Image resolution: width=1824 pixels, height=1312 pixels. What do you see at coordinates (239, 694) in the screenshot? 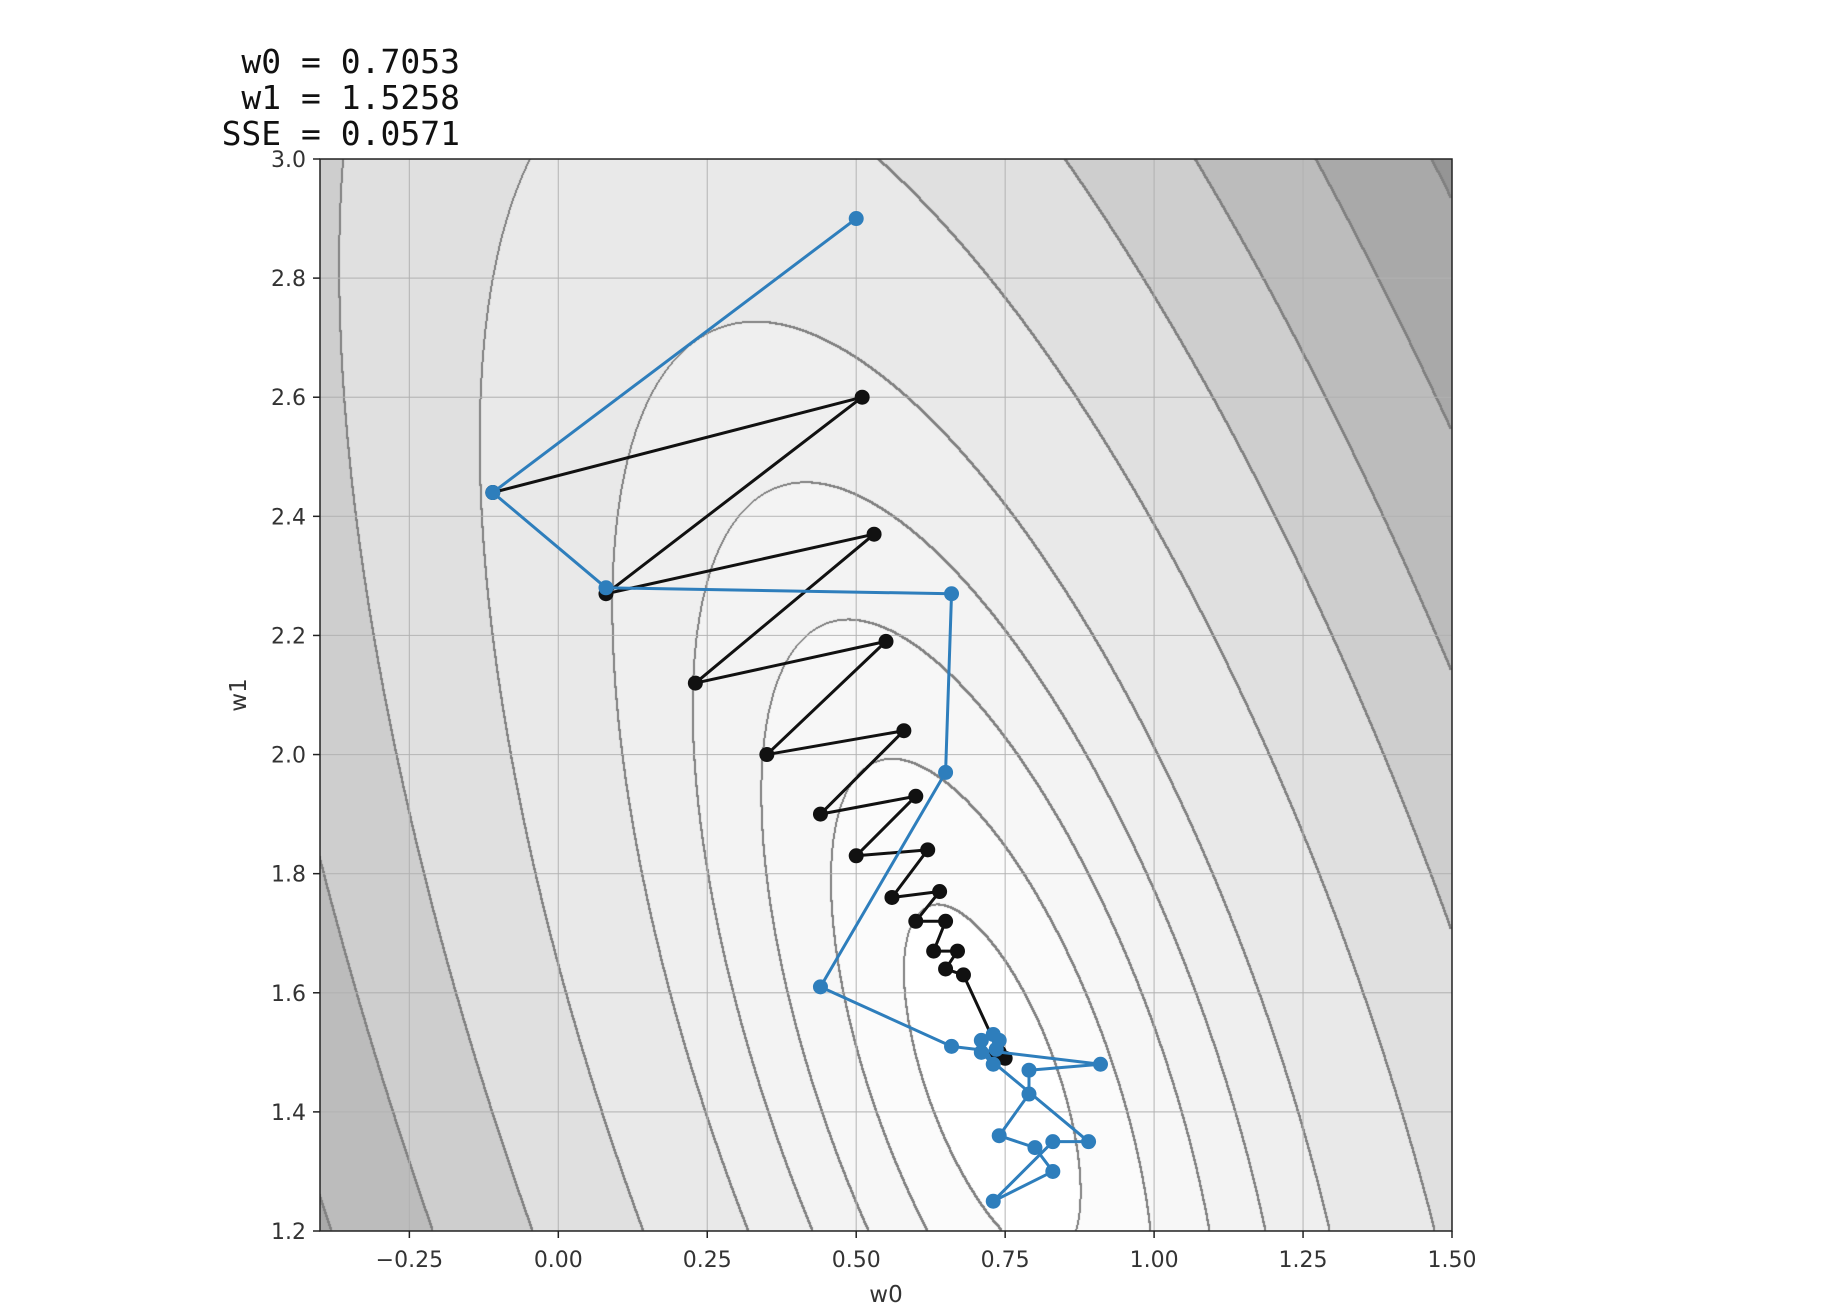
I see `y-axis-label: w1` at bounding box center [239, 694].